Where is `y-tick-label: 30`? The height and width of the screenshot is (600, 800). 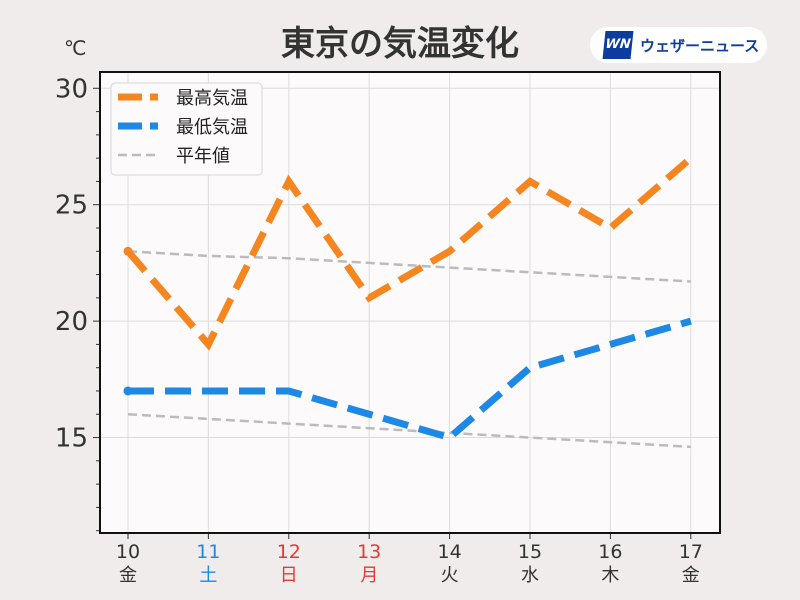 y-tick-label: 30 is located at coordinates (71, 89).